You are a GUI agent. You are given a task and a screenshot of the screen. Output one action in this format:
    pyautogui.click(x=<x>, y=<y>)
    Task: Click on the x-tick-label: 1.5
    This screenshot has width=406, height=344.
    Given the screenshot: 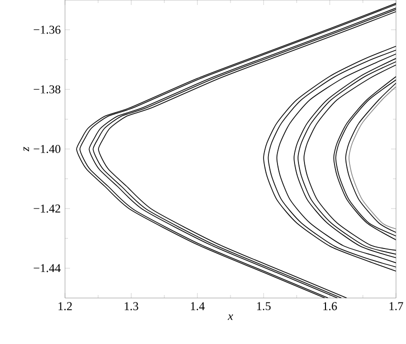 What is the action you would take?
    pyautogui.click(x=264, y=306)
    